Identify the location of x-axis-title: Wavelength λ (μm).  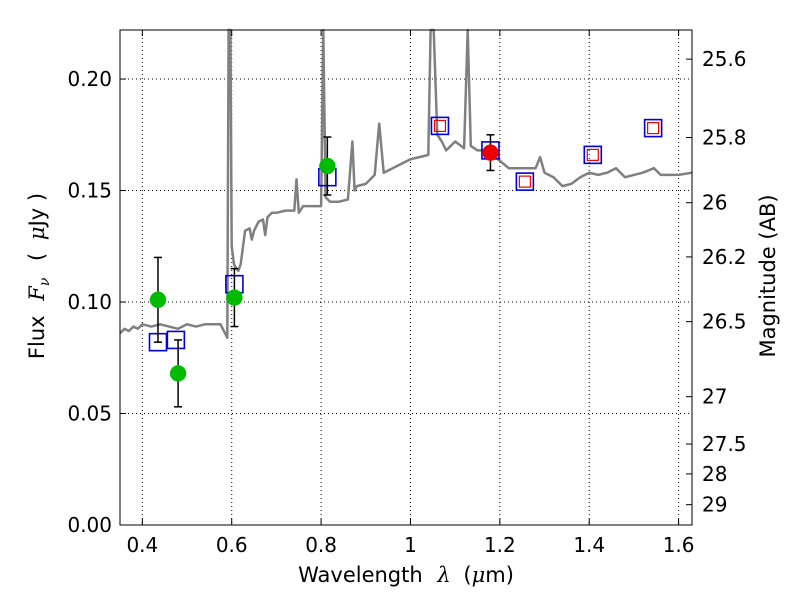
(406, 575).